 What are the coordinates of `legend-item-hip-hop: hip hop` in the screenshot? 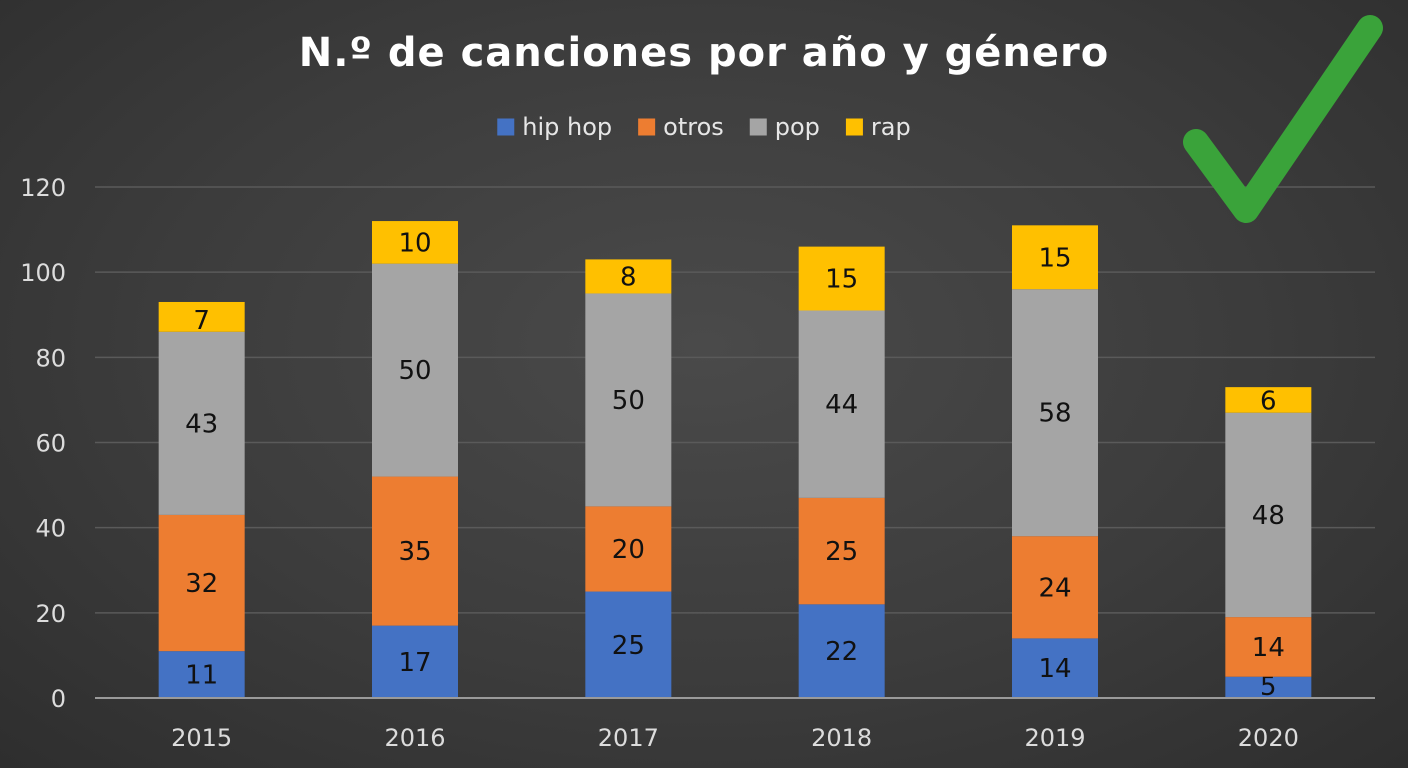 It's located at (554, 127).